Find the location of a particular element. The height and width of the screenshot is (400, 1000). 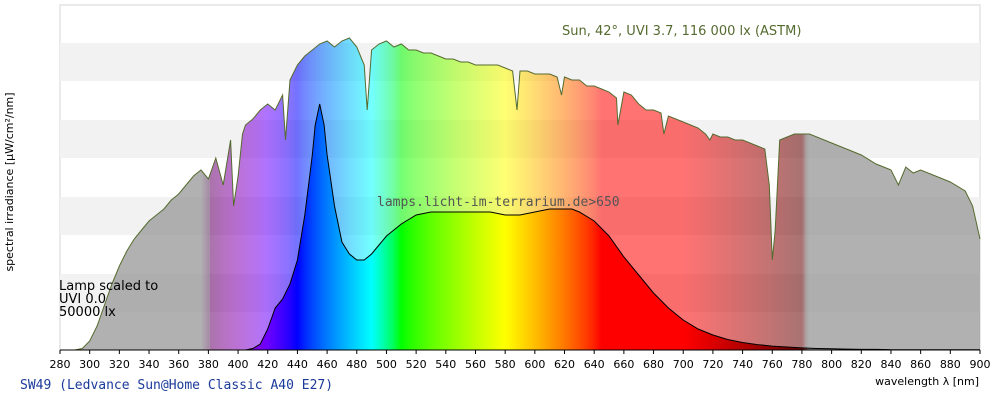

x-tick-label: 800 is located at coordinates (831, 364).